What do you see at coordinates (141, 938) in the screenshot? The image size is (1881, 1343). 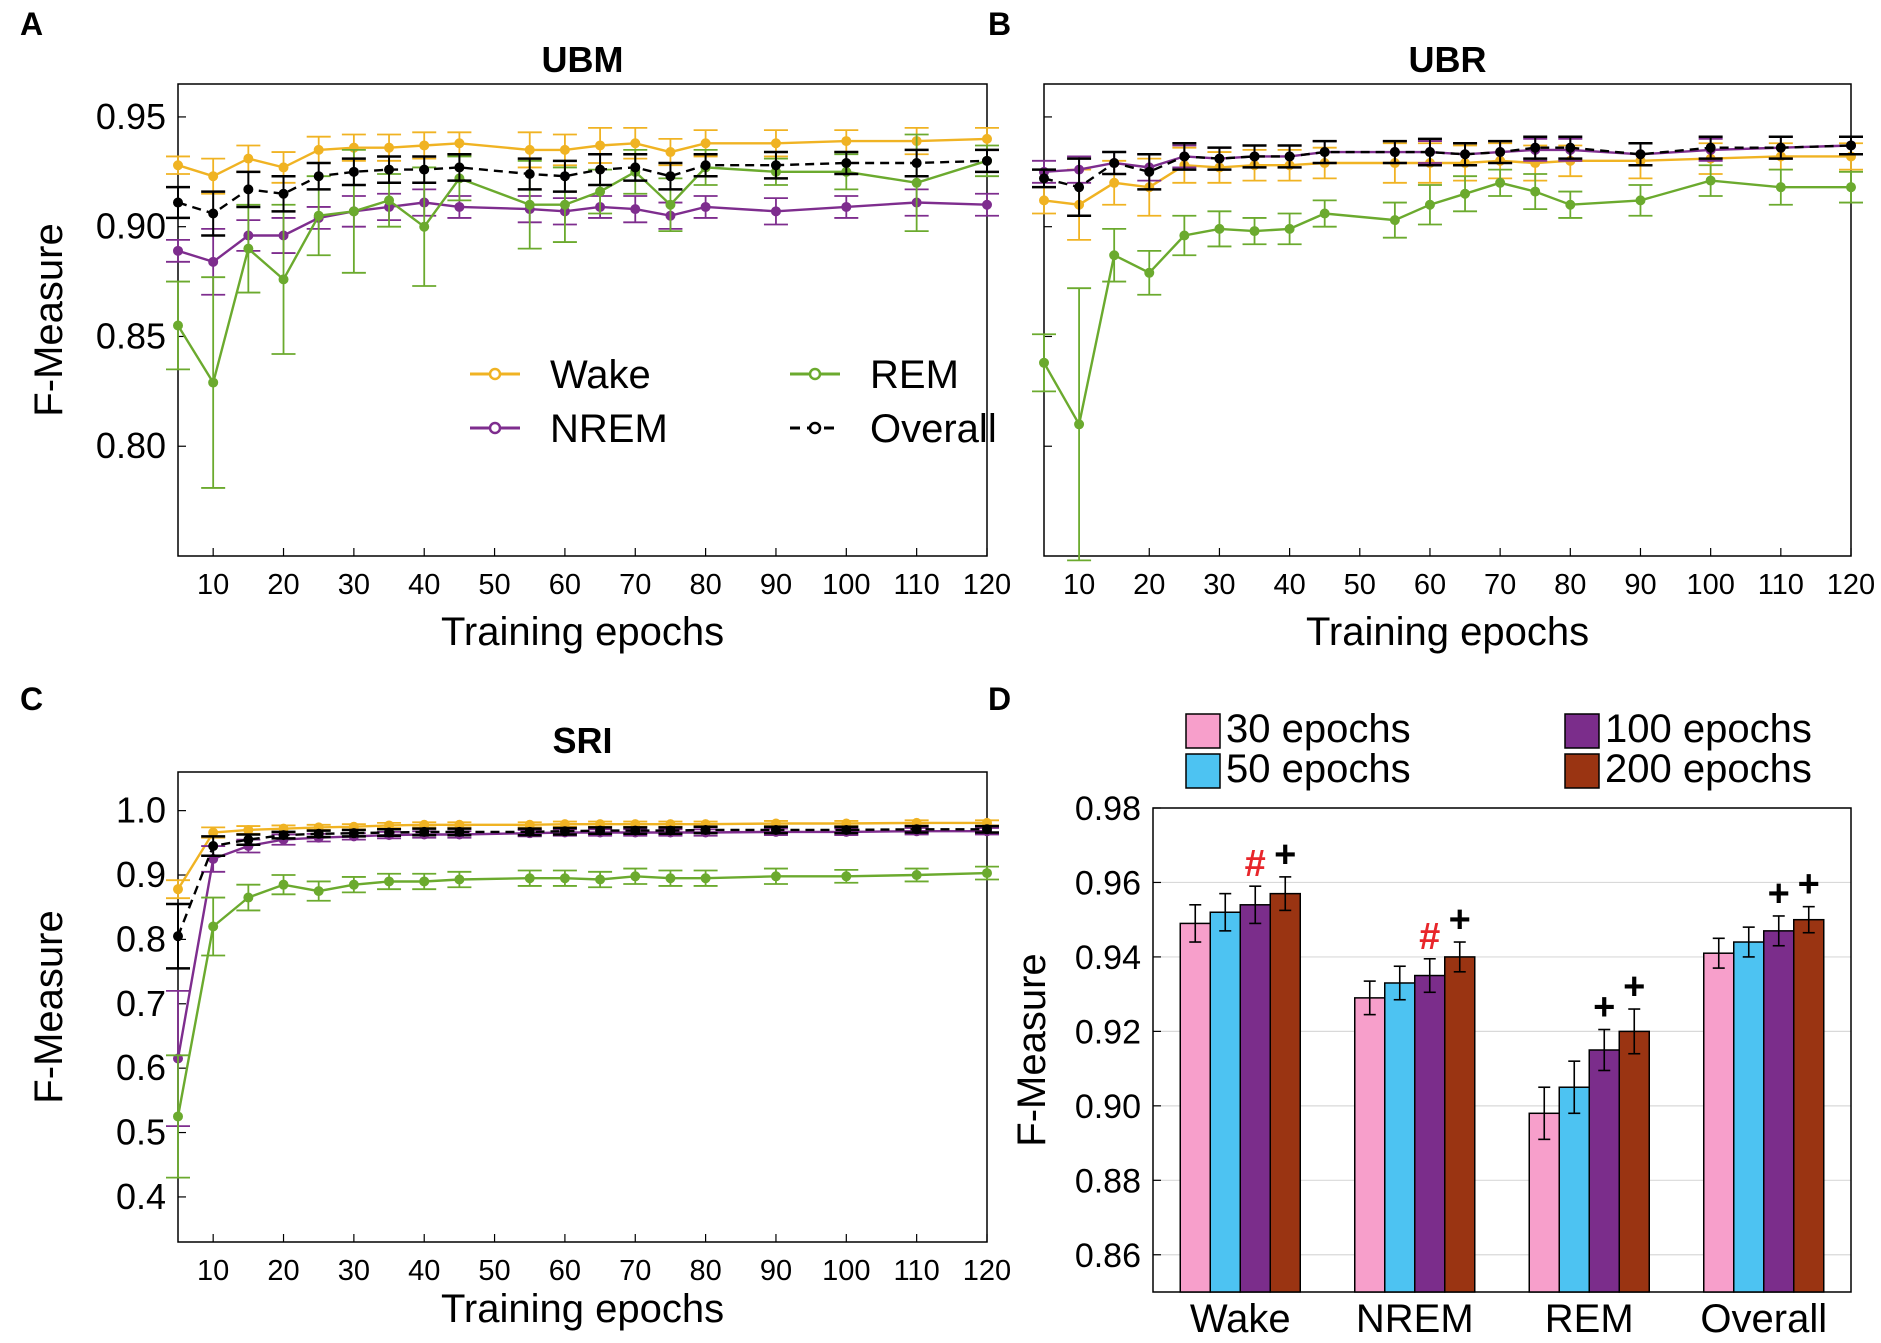 I see `y-tick-label: 0.8` at bounding box center [141, 938].